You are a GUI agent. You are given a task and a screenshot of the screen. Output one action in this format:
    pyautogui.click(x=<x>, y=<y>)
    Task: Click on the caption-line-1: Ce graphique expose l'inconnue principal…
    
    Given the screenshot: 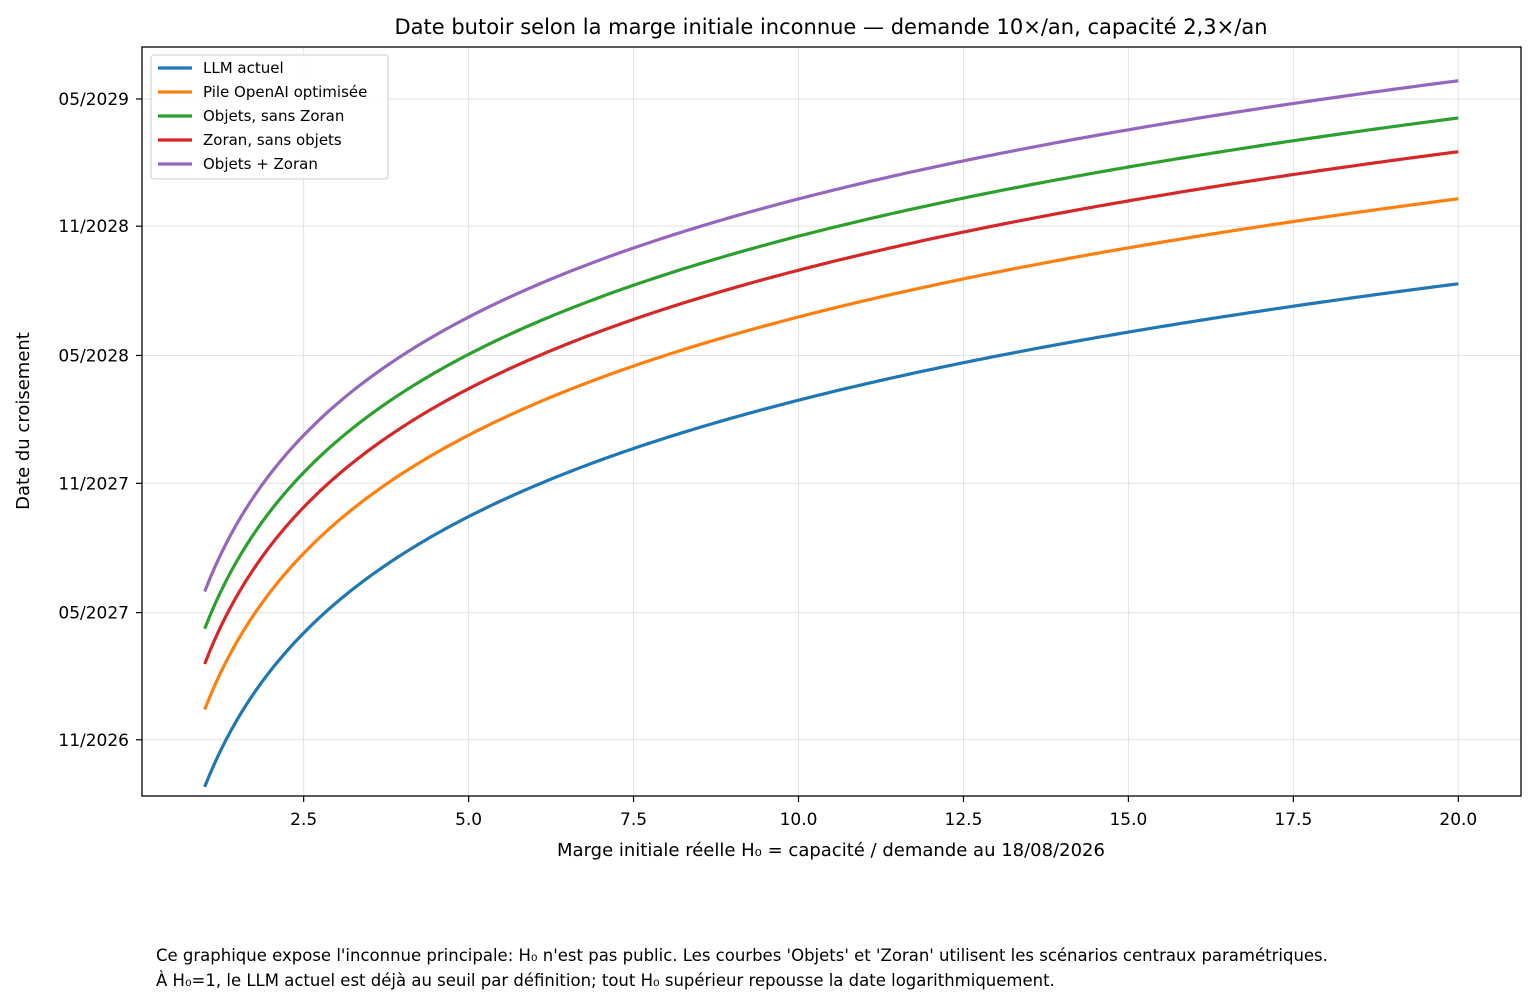 What is the action you would take?
    pyautogui.click(x=742, y=955)
    